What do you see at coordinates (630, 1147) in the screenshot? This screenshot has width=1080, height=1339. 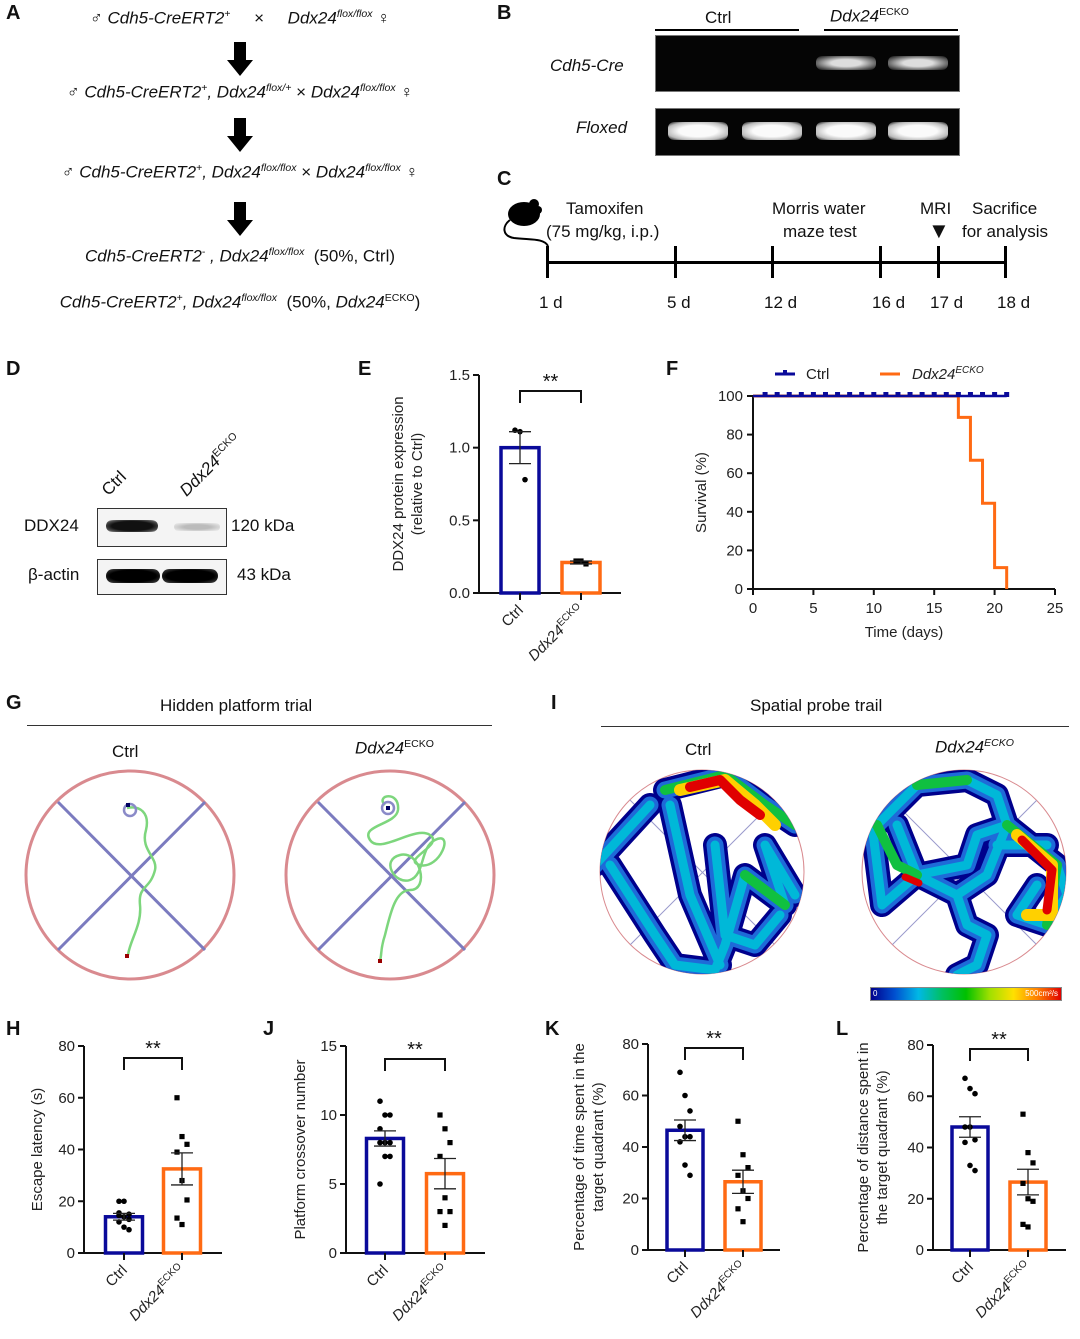 I see `y-tick-label: 40` at bounding box center [630, 1147].